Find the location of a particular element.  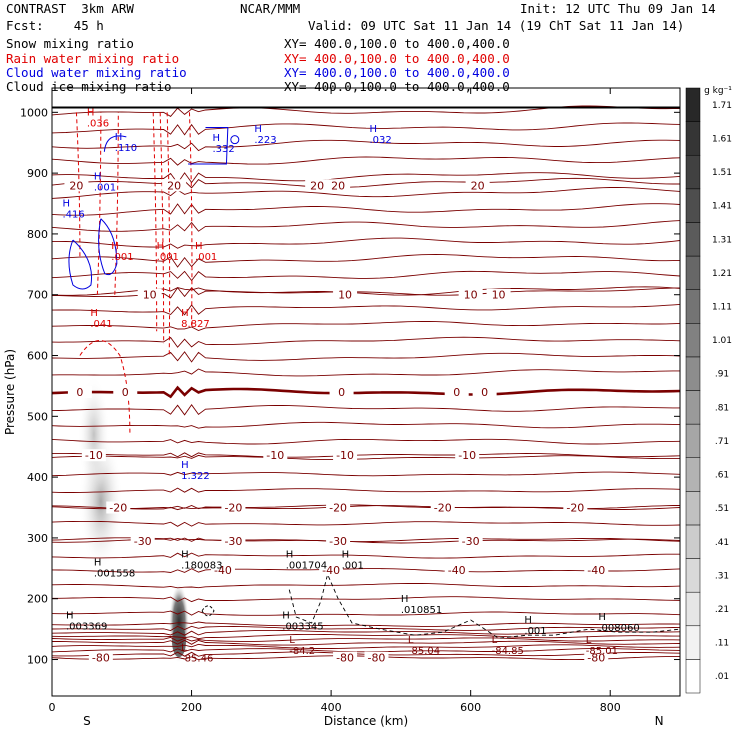

colorbar-label: 1.41 is located at coordinates (722, 207).